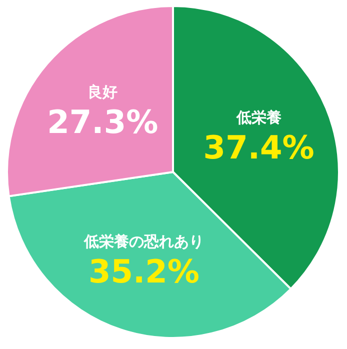 This screenshot has height=349, width=347. I want to click on slice-label: 低栄養, so click(258, 117).